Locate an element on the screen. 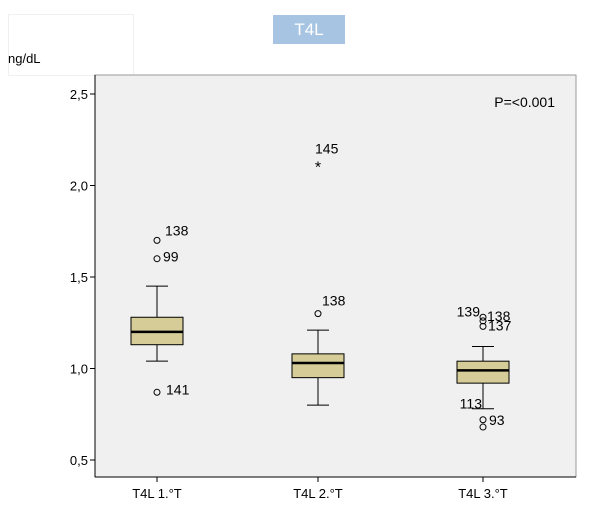  y-tick-label: 1,5 is located at coordinates (79, 277).